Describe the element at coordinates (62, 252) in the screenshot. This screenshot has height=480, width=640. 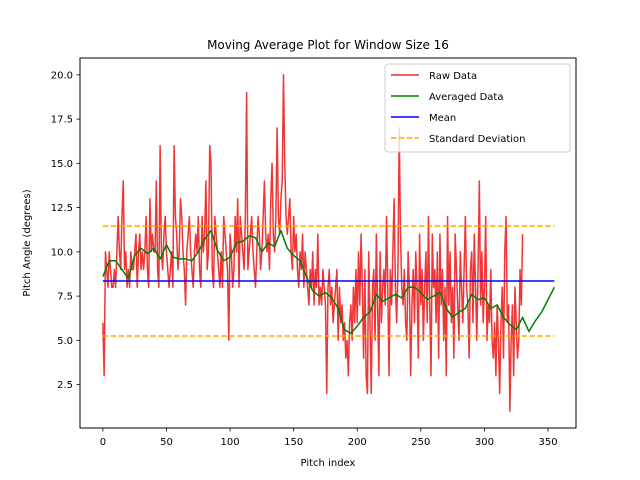
I see `y-tick-label: 10.0` at that location.